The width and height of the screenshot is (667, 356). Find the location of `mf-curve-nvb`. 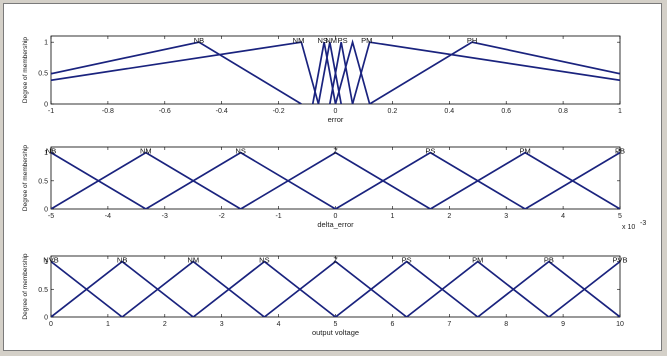

mf-curve-nvb is located at coordinates (87, 288).